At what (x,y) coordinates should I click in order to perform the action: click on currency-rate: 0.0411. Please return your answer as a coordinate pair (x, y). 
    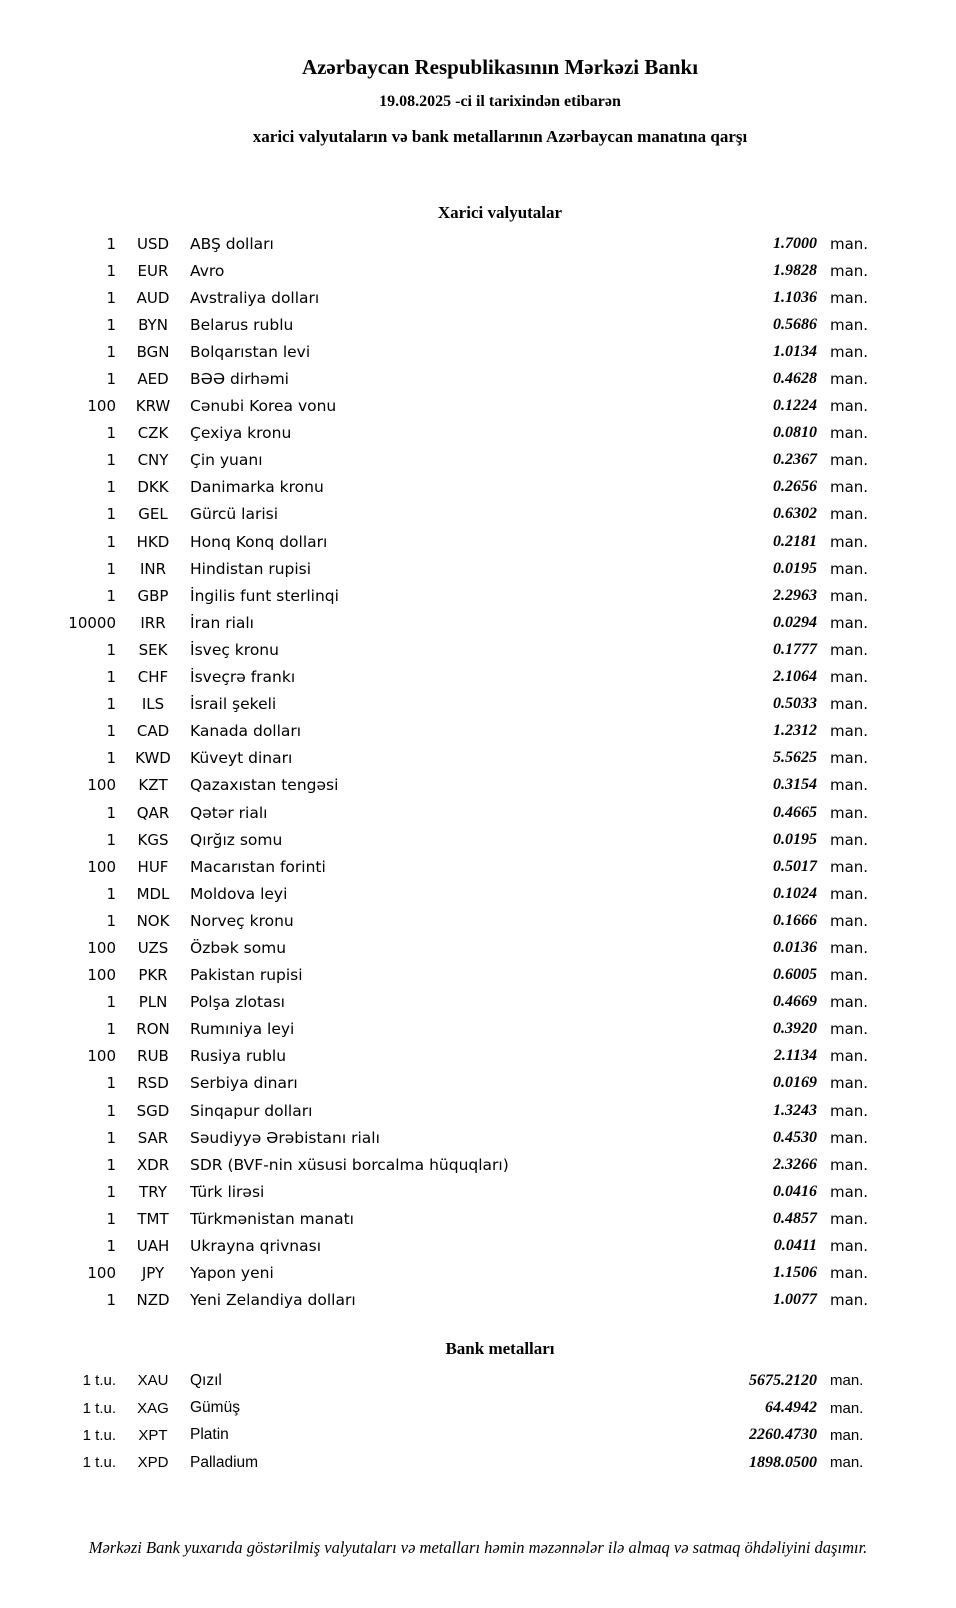
    Looking at the image, I should click on (795, 1246).